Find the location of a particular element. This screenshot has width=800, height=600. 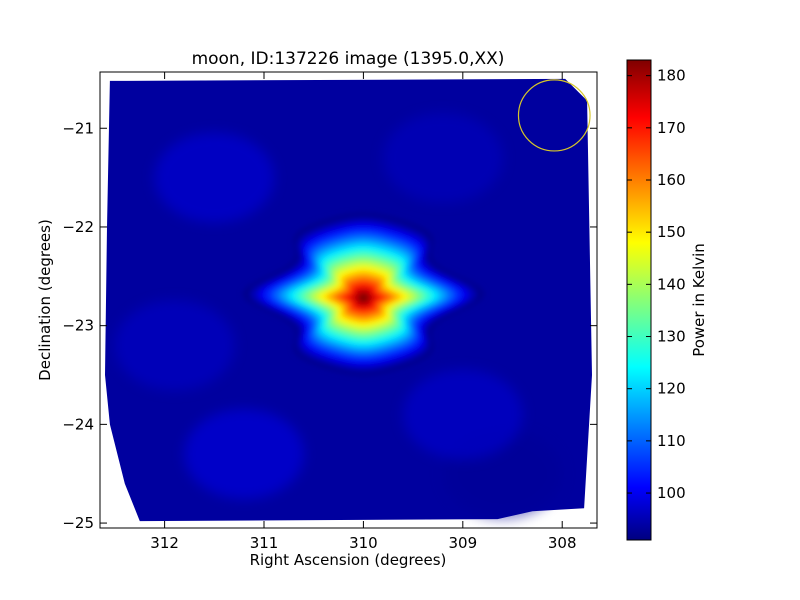

y-tick-label: −23 is located at coordinates (78, 326).